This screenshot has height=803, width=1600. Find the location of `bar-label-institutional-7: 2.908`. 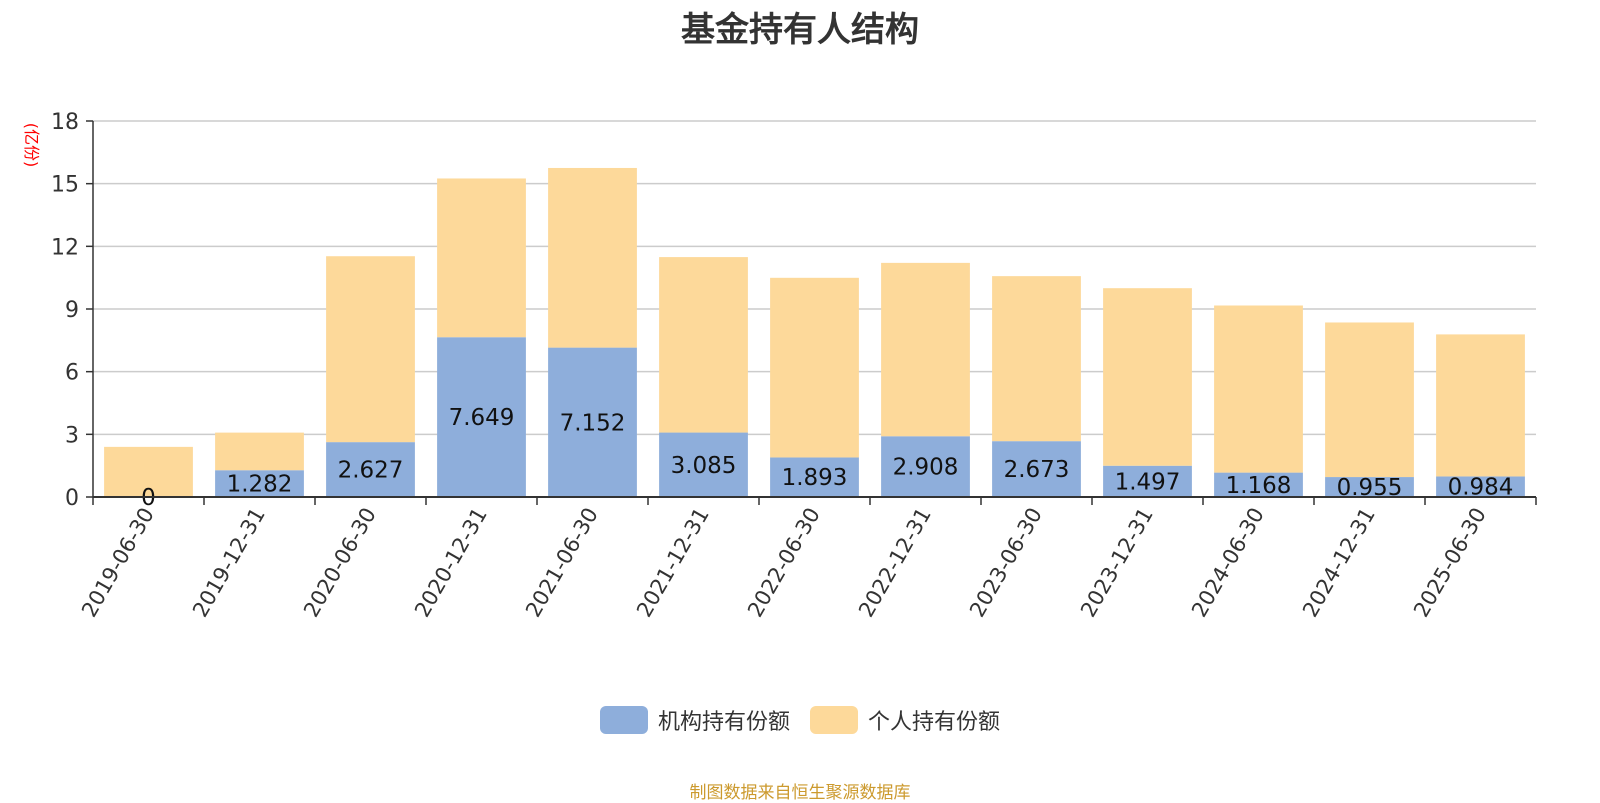

bar-label-institutional-7: 2.908 is located at coordinates (926, 468).